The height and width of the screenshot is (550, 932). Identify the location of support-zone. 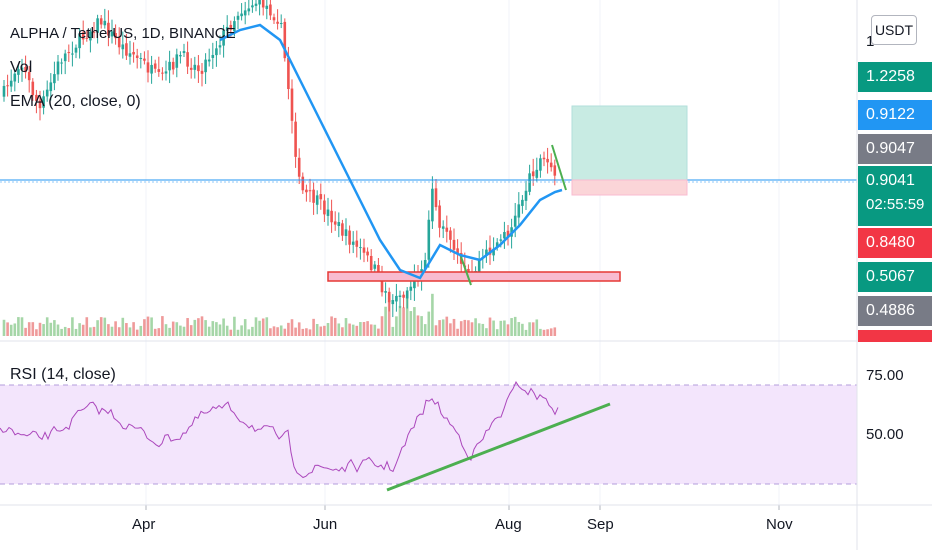
(474, 276).